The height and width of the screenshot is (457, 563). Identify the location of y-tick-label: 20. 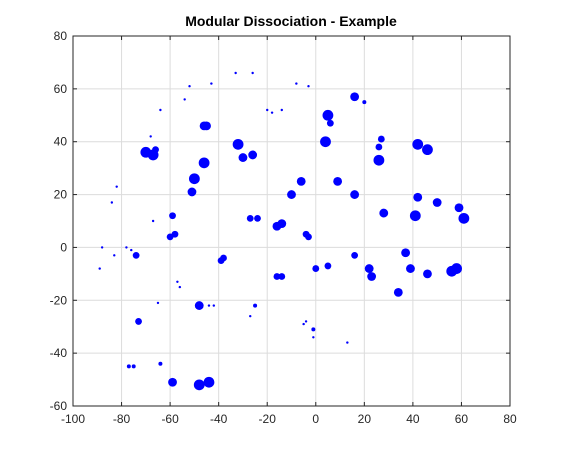
(61, 195).